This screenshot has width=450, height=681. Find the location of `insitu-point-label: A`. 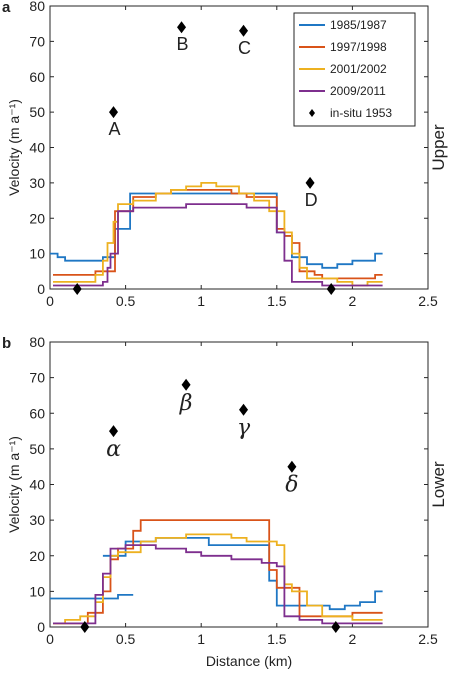

insitu-point-label: A is located at coordinates (114, 129).